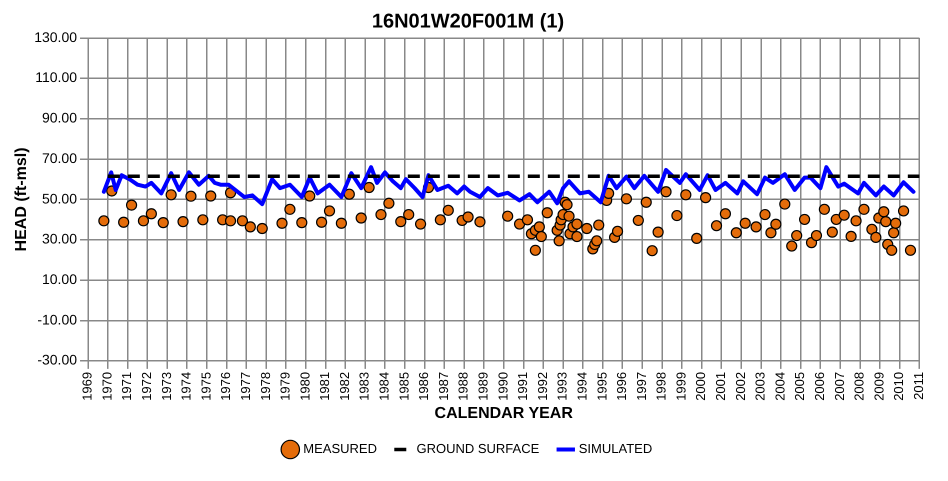  What do you see at coordinates (700, 386) in the screenshot?
I see `x-tick-label: 2000` at bounding box center [700, 386].